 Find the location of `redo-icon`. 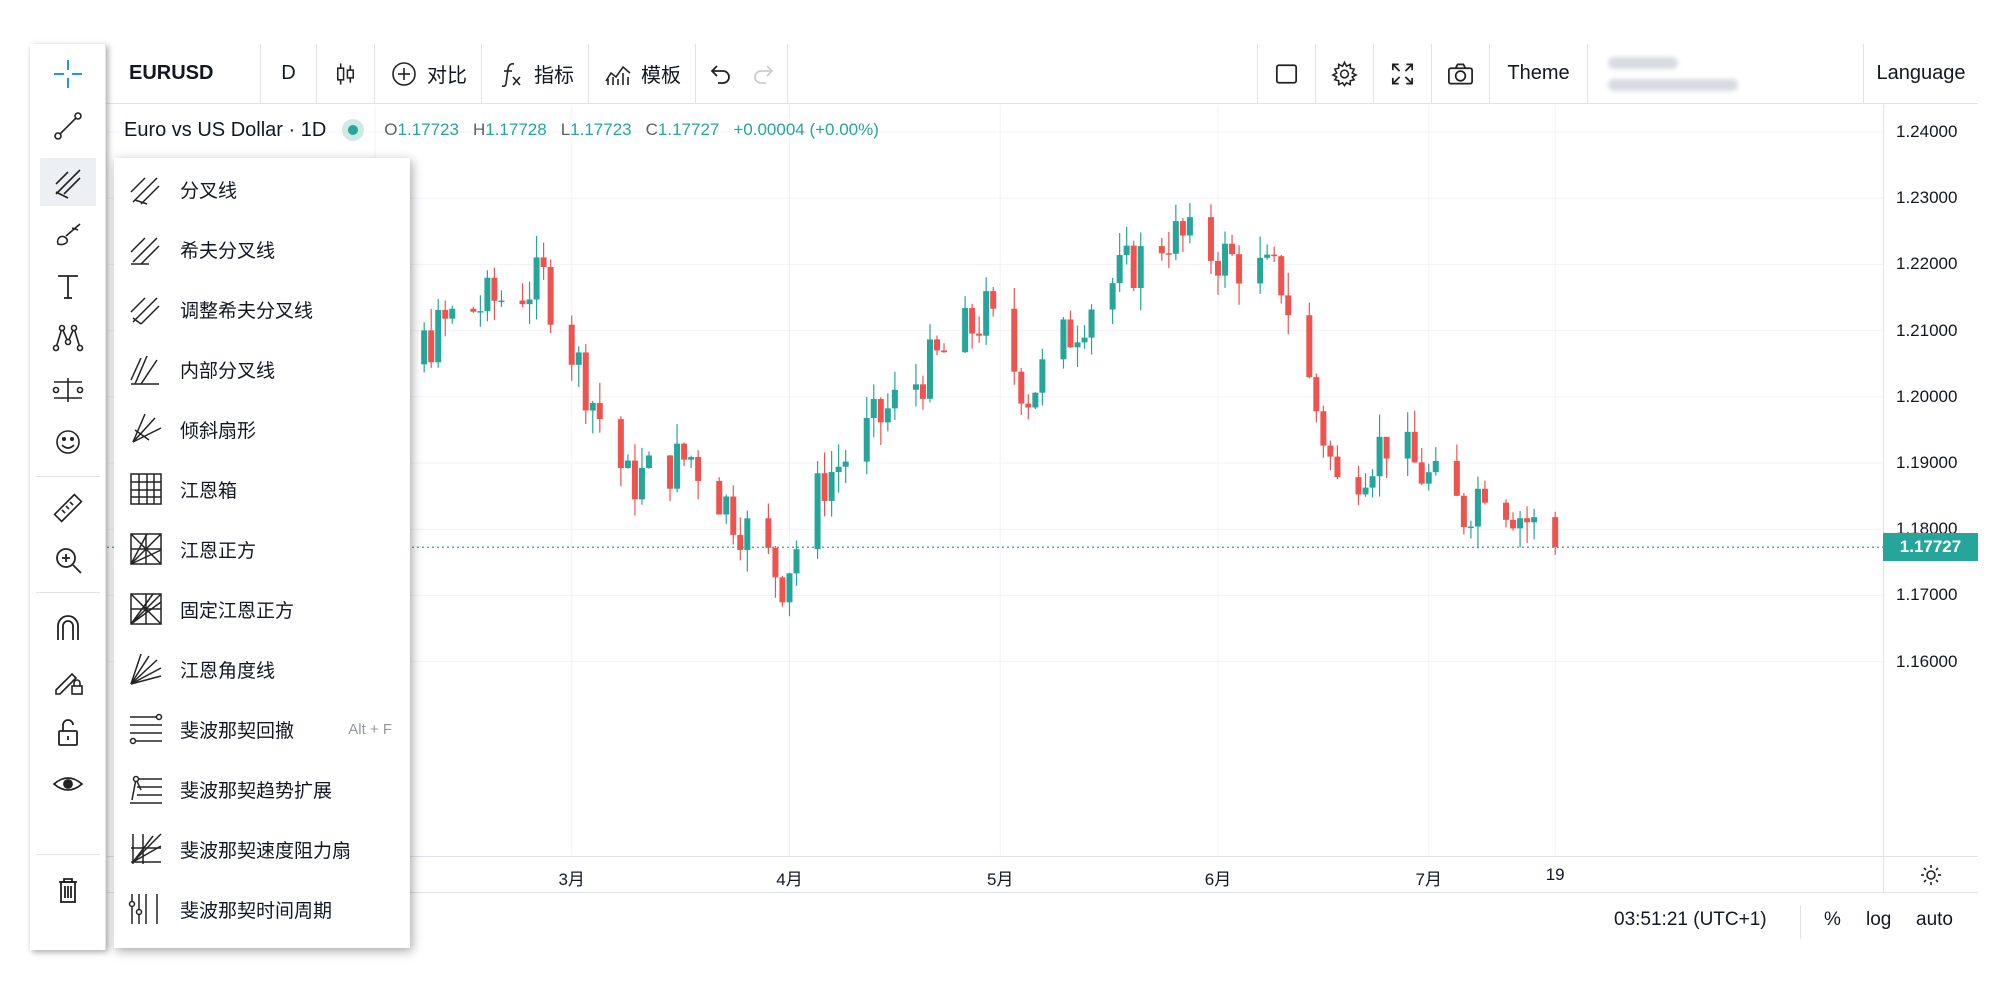

redo-icon is located at coordinates (763, 74).